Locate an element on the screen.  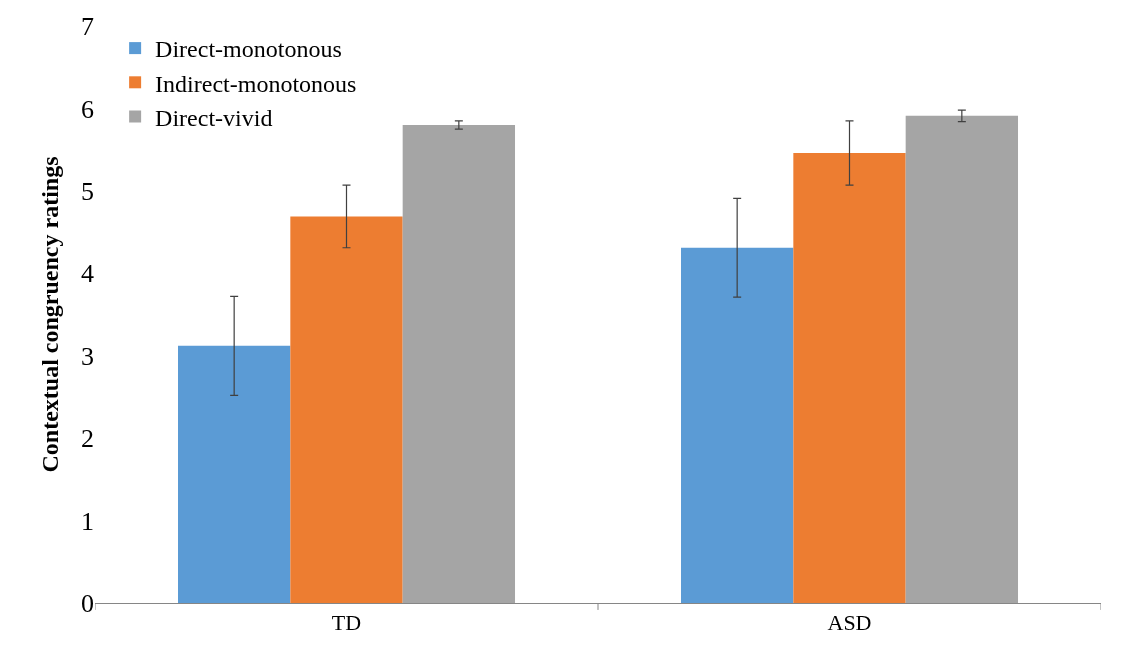
y-tick-label: 4 is located at coordinates (87, 274).